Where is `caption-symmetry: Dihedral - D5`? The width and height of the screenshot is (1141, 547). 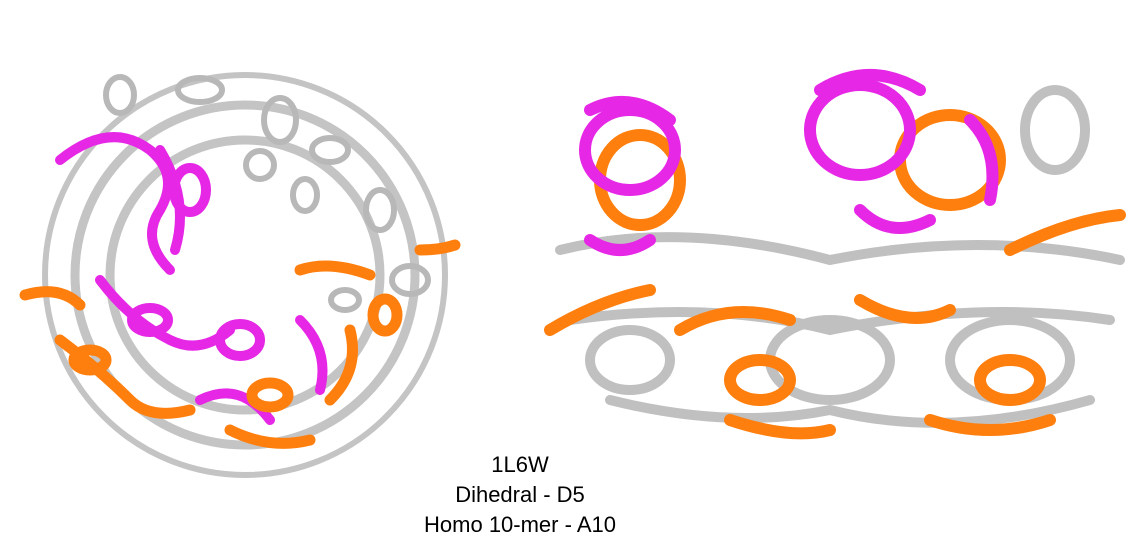 caption-symmetry: Dihedral - D5 is located at coordinates (520, 494).